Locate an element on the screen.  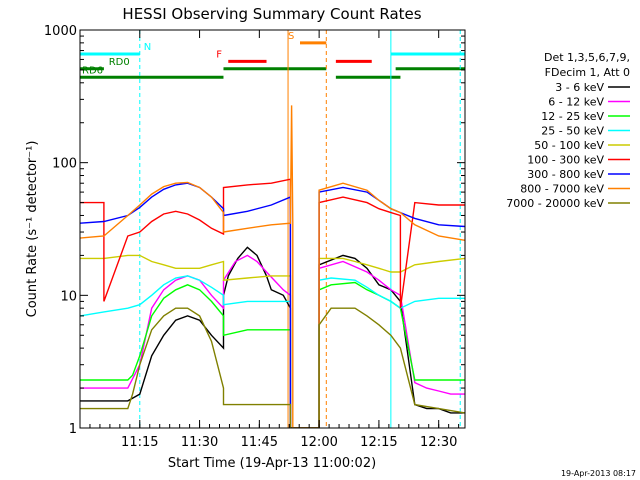
legend-label-6-12-kev: 6 - 12 keV is located at coordinates (576, 102).